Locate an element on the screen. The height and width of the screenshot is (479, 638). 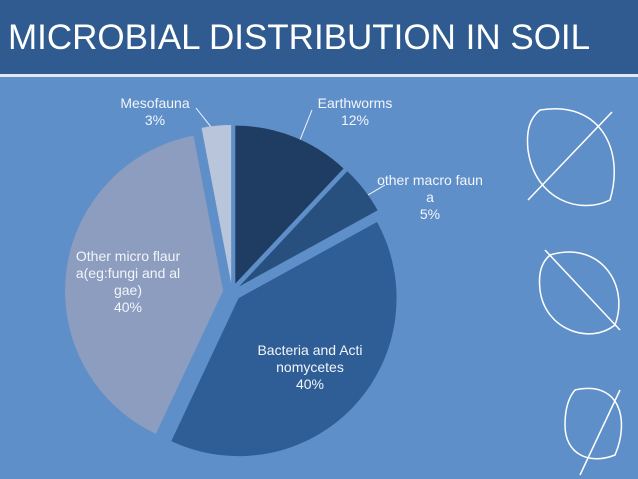
value-label: 5% is located at coordinates (430, 214).